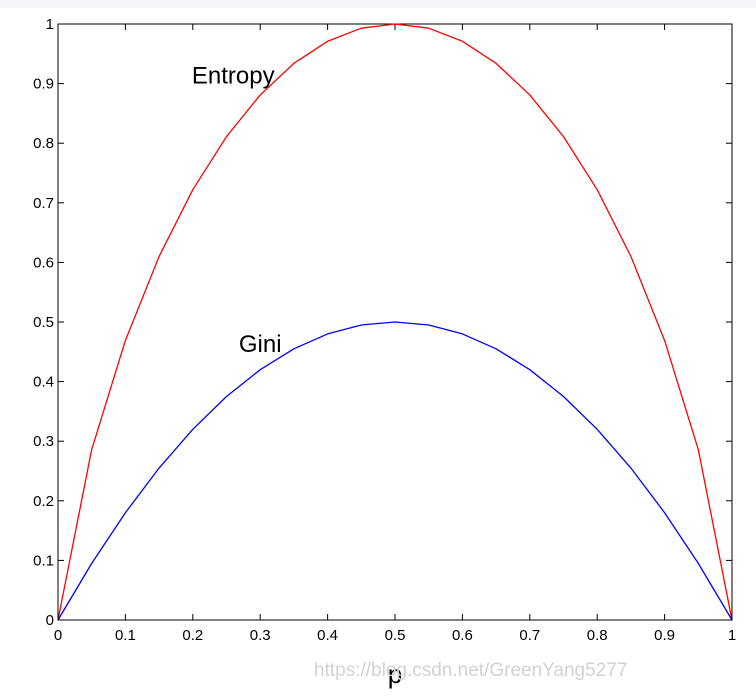 The width and height of the screenshot is (756, 699). What do you see at coordinates (43, 322) in the screenshot?
I see `y-tick-label: 0.5` at bounding box center [43, 322].